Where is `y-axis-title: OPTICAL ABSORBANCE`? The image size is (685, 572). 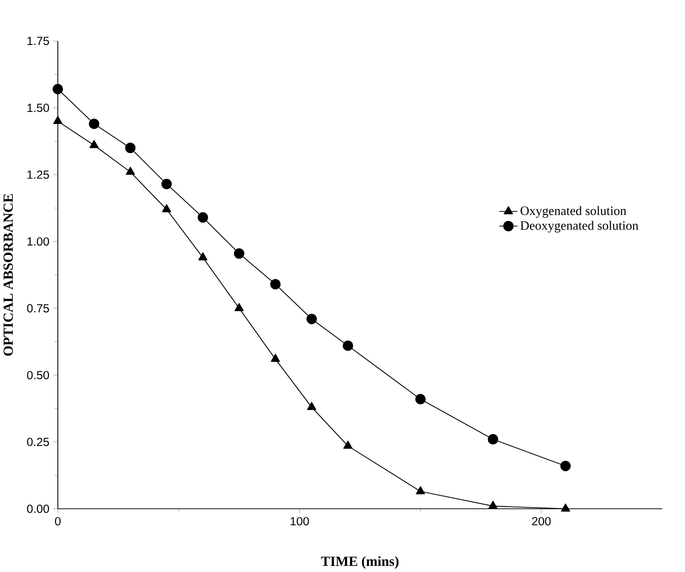
y-axis-title: OPTICAL ABSORBANCE is located at coordinates (8, 275).